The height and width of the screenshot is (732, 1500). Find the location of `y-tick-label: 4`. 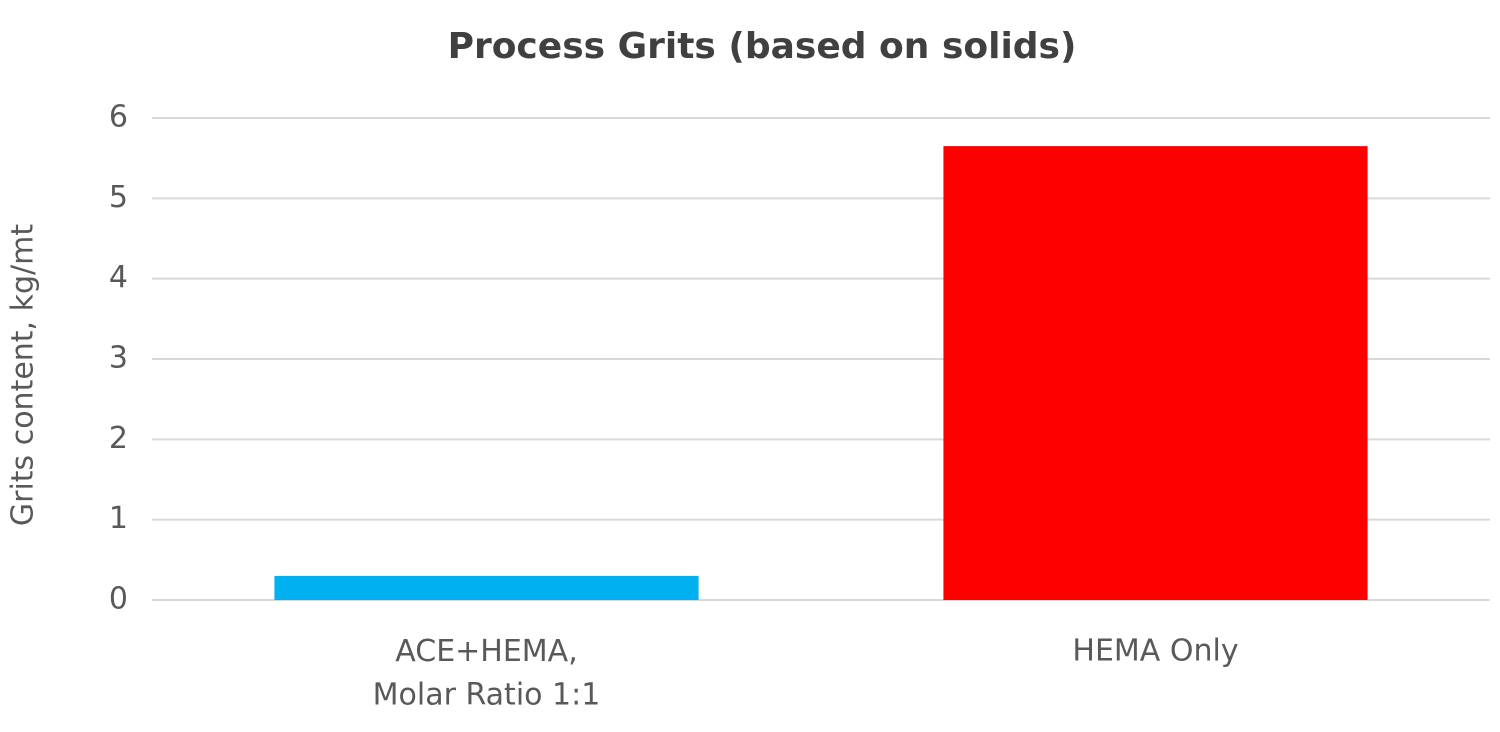

y-tick-label: 4 is located at coordinates (118, 277).